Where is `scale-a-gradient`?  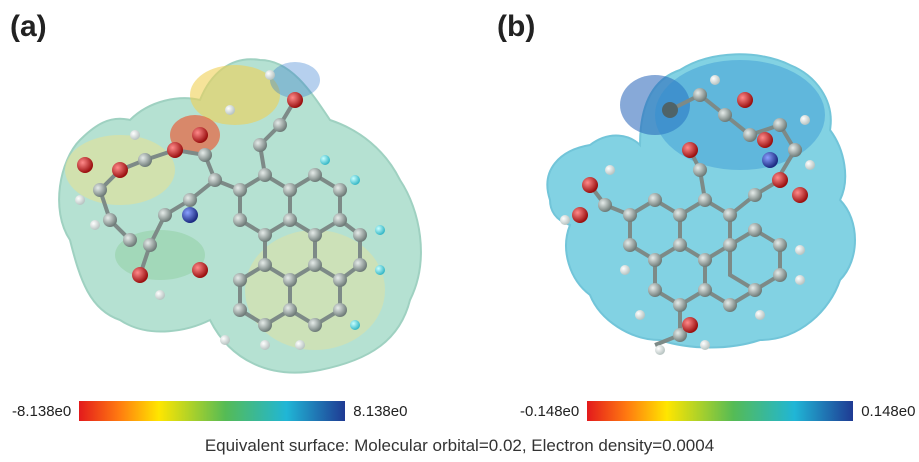 scale-a-gradient is located at coordinates (212, 411).